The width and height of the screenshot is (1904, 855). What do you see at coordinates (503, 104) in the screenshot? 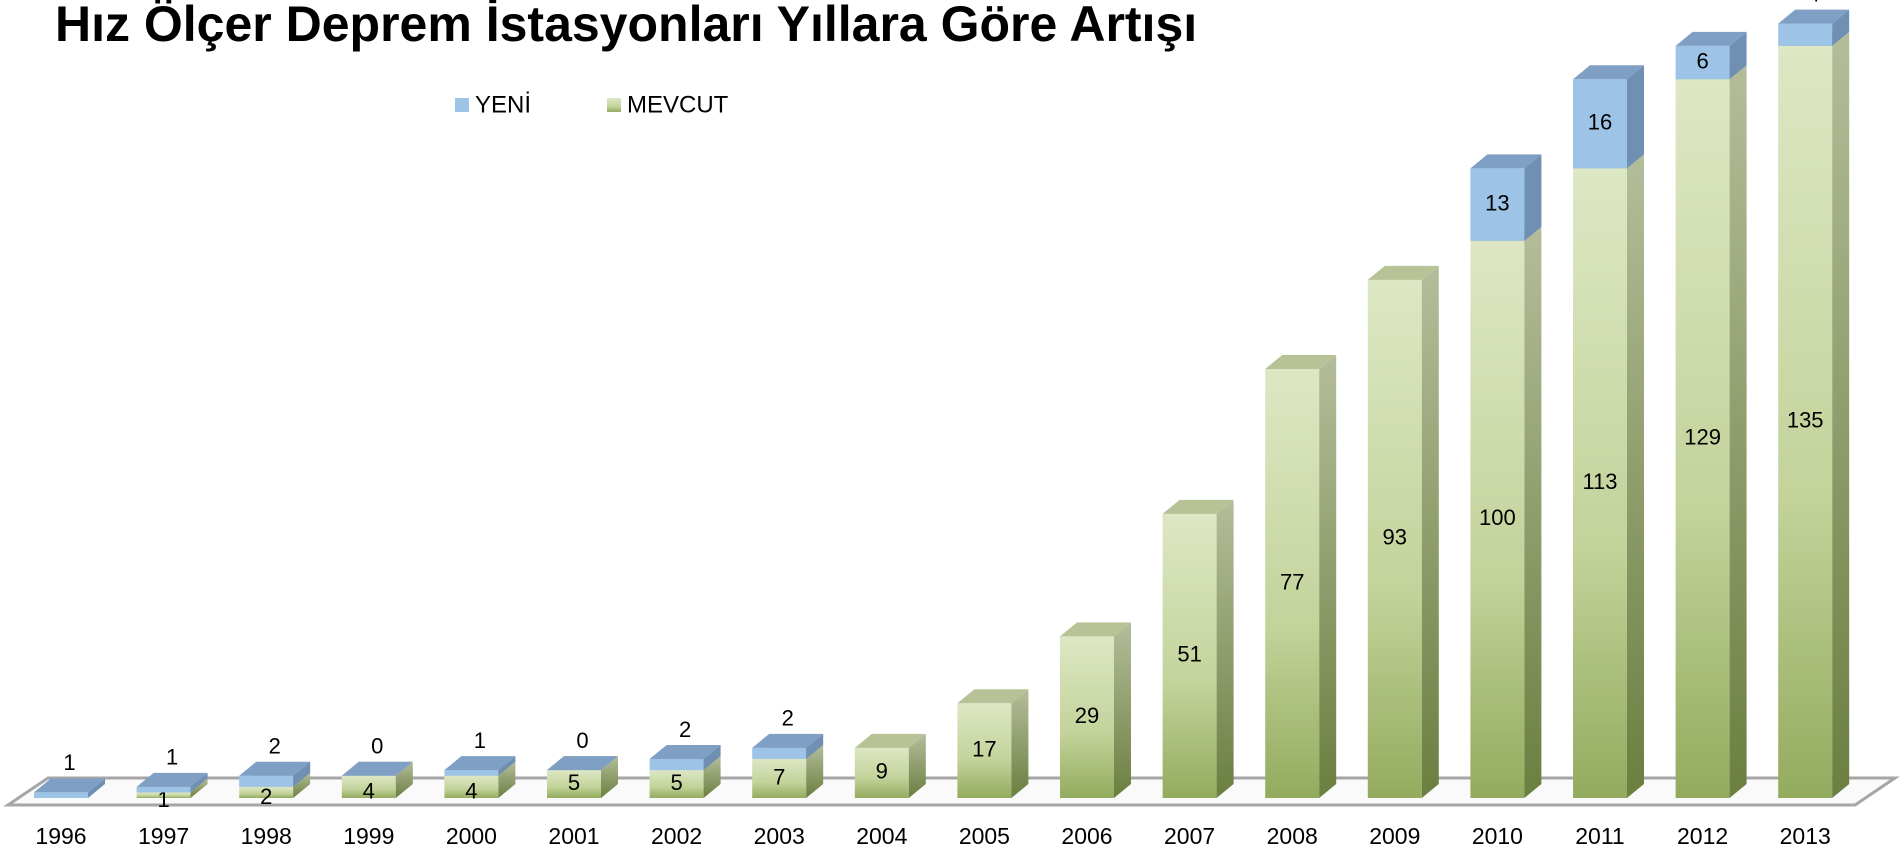
I see `legend-label: YENİ` at bounding box center [503, 104].